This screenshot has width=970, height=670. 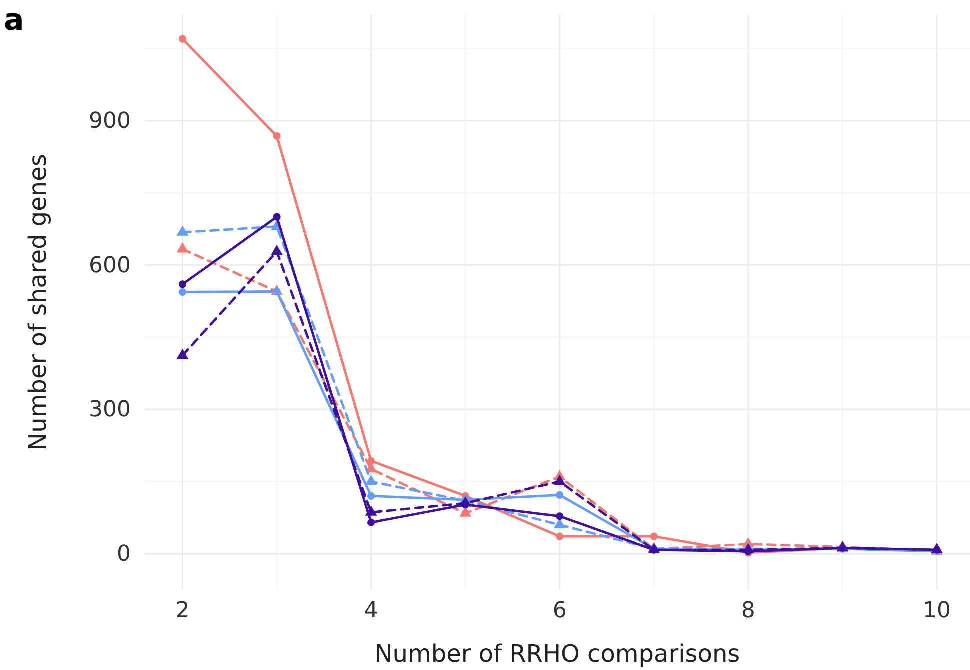 What do you see at coordinates (110, 410) in the screenshot?
I see `y-tick-label: 300` at bounding box center [110, 410].